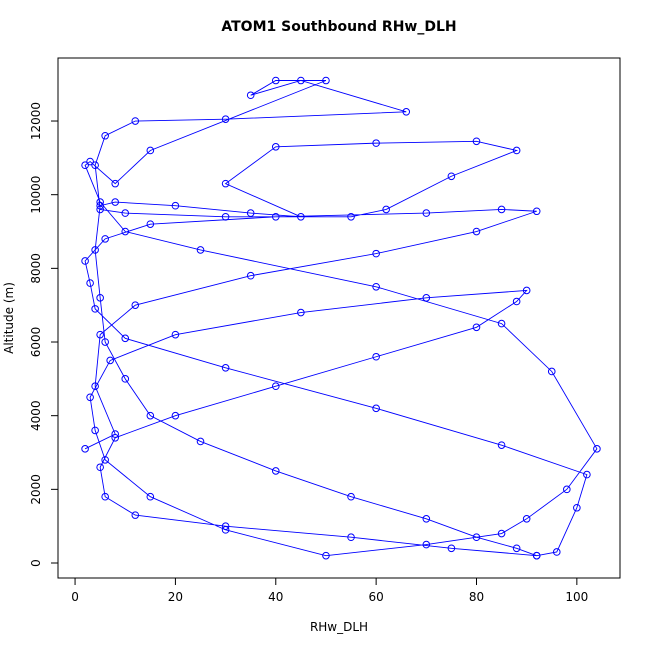 The width and height of the screenshot is (650, 650). Describe the element at coordinates (36, 121) in the screenshot. I see `y-tick-label: 12000` at that location.